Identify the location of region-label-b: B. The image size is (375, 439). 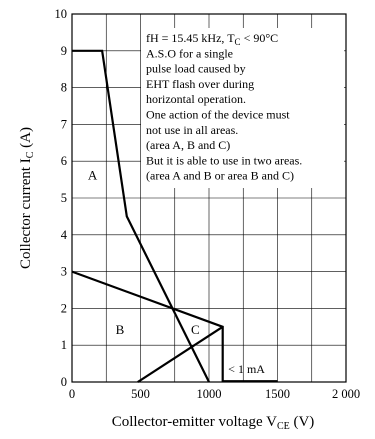
(120, 329).